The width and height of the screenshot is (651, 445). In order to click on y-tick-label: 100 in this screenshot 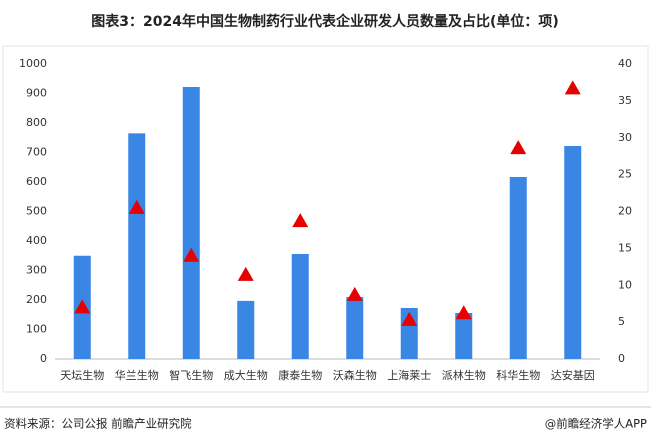, I will do `click(36, 329)`.